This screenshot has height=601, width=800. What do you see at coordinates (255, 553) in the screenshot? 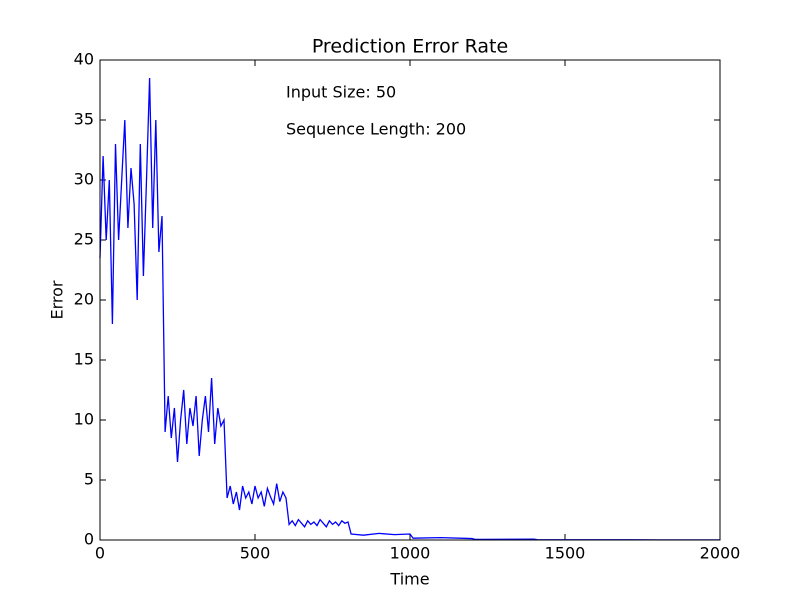
I see `x-tick-label: 500` at bounding box center [255, 553].